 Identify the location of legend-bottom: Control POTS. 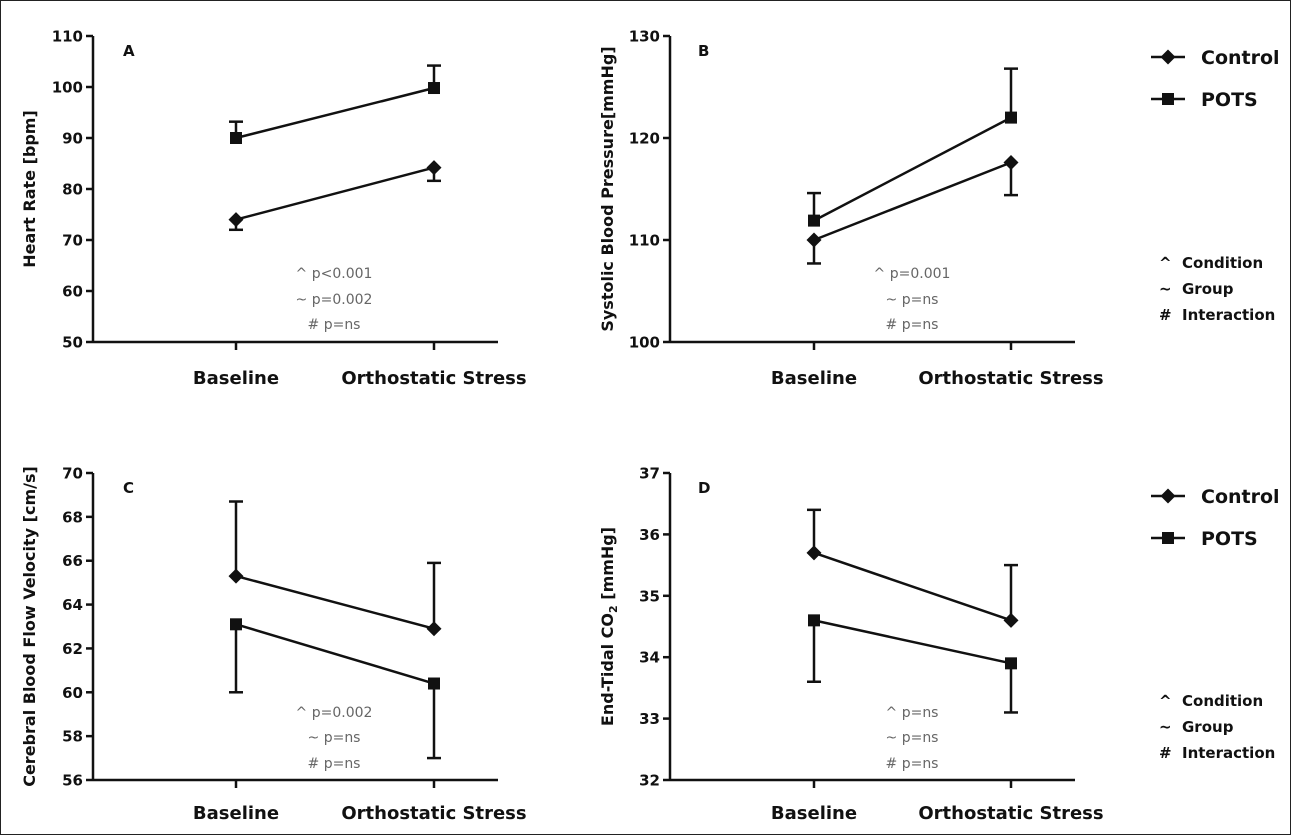
(1215, 518).